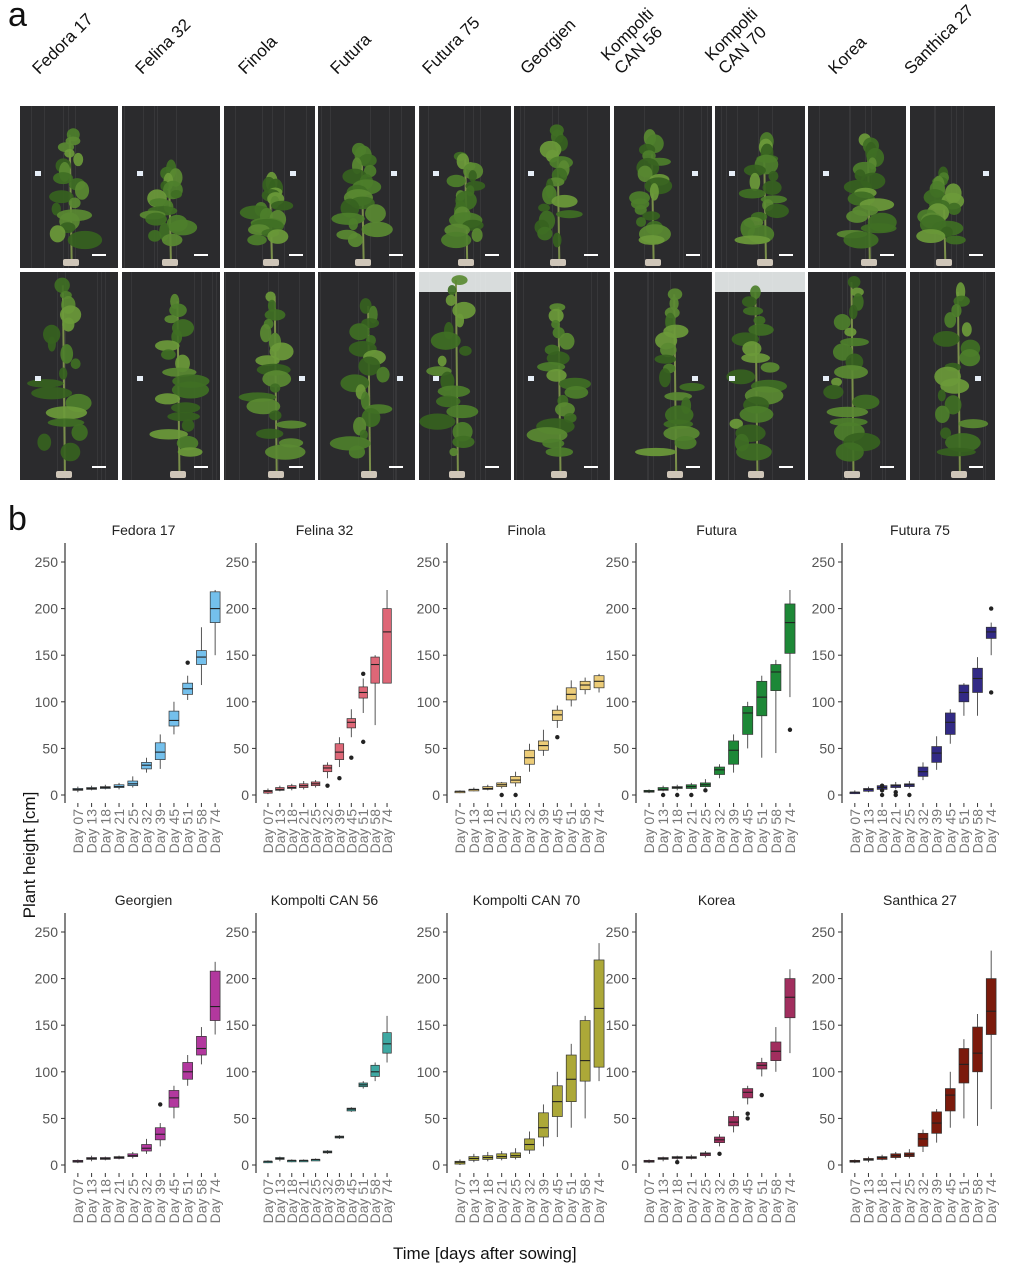  What do you see at coordinates (429, 979) in the screenshot?
I see `y-tick-label: 200` at bounding box center [429, 979].